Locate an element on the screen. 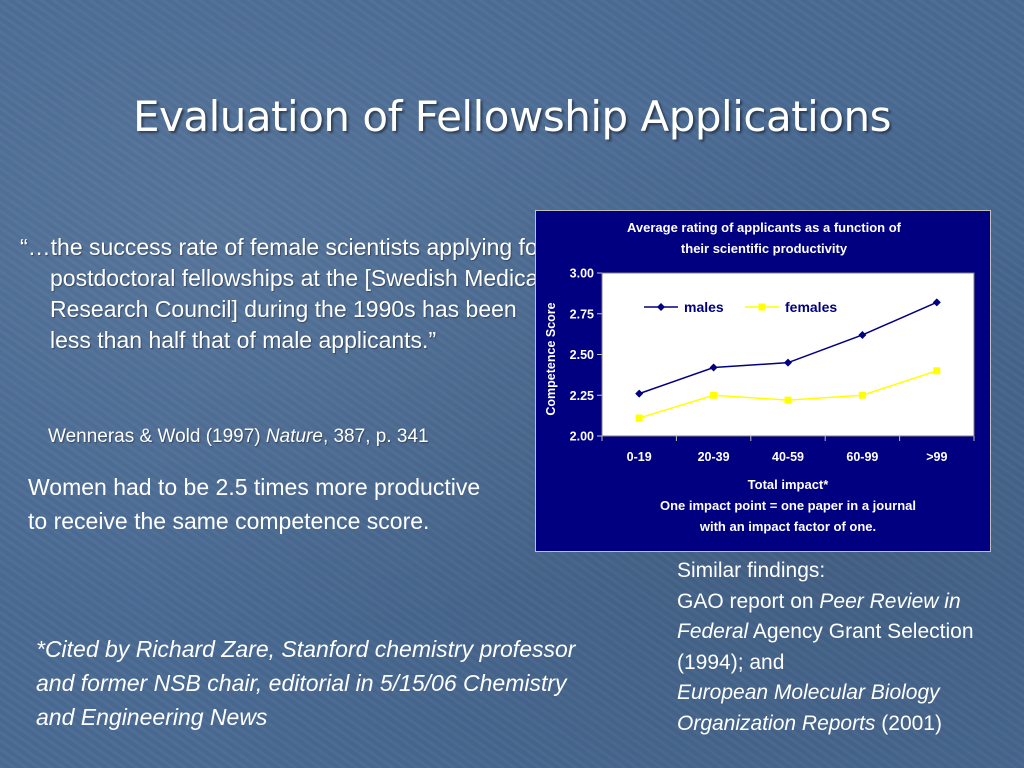 The width and height of the screenshot is (1024, 768). y-tick-label: 3.00 is located at coordinates (582, 274).